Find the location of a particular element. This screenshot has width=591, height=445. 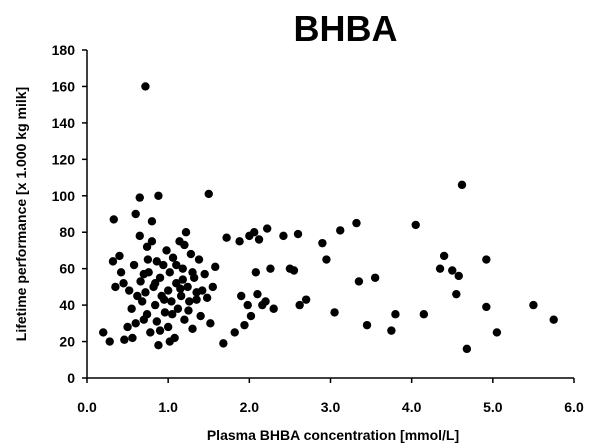

x-tick-label: 1.0 is located at coordinates (168, 407).